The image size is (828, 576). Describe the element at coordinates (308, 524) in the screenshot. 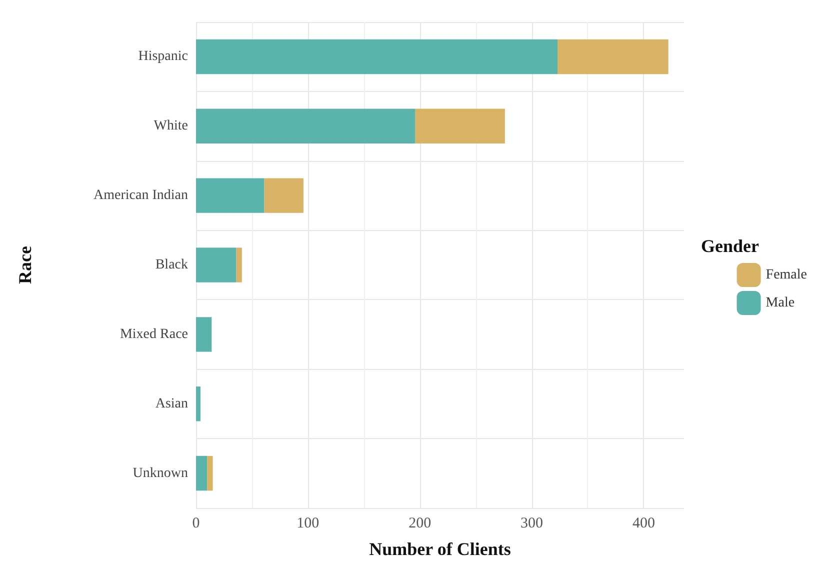

I see `x-tick-label: 100` at that location.